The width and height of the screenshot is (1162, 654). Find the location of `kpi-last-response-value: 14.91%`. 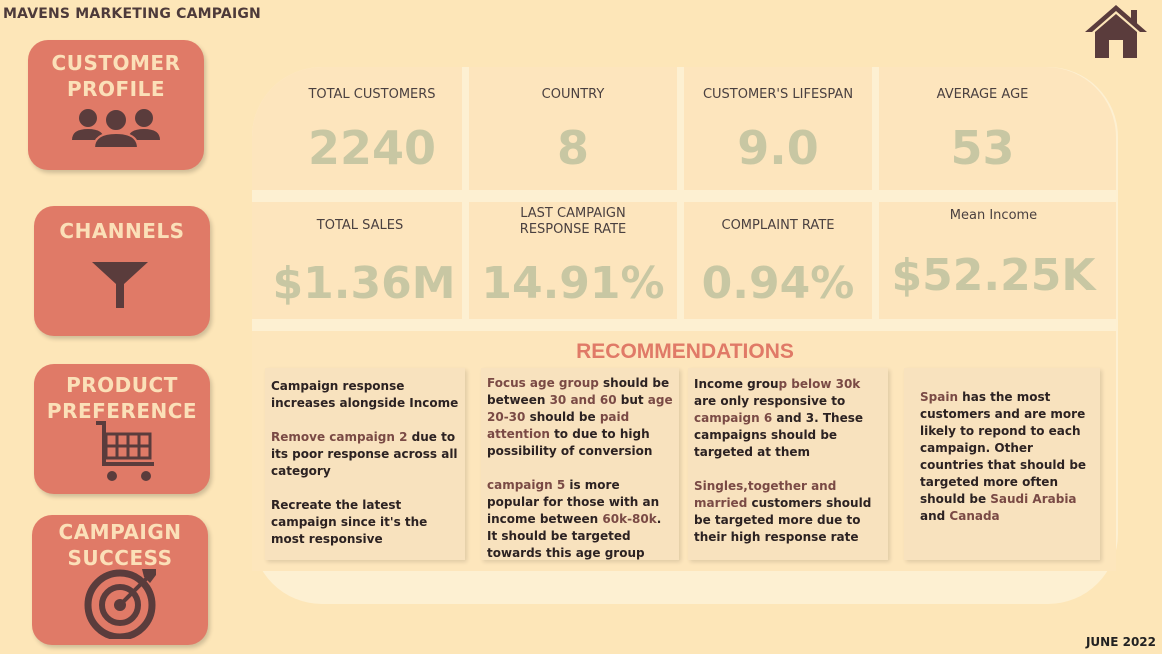

kpi-last-response-value: 14.91% is located at coordinates (573, 283).